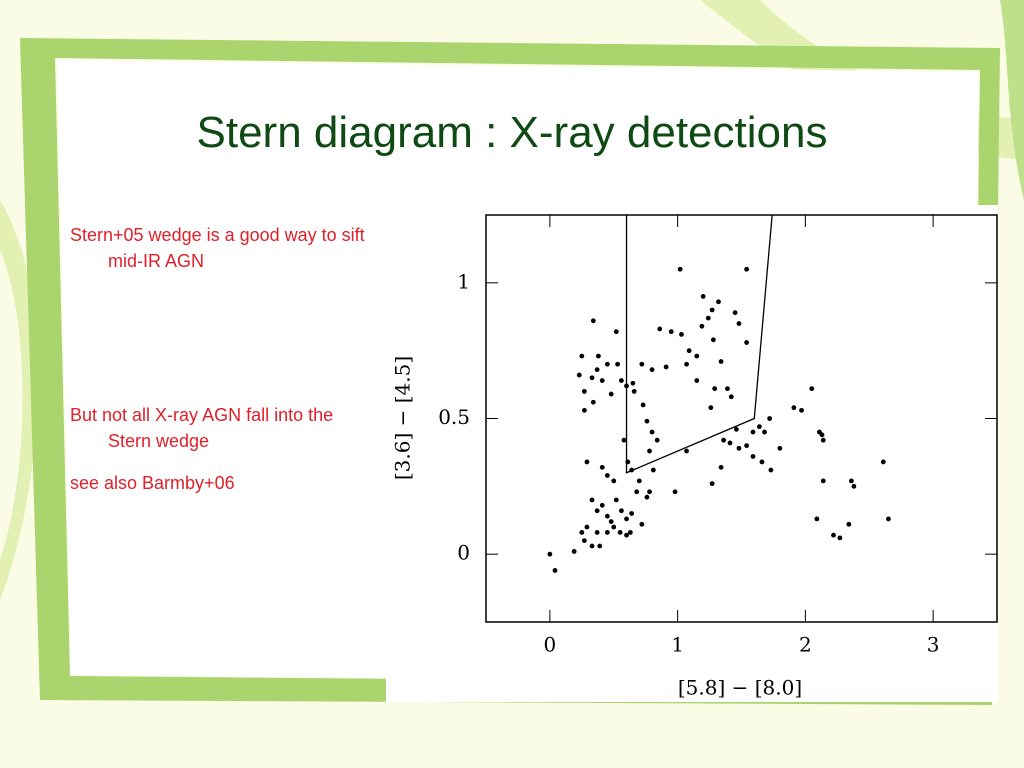  Describe the element at coordinates (1012, 100) in the screenshot. I see `decor` at that location.